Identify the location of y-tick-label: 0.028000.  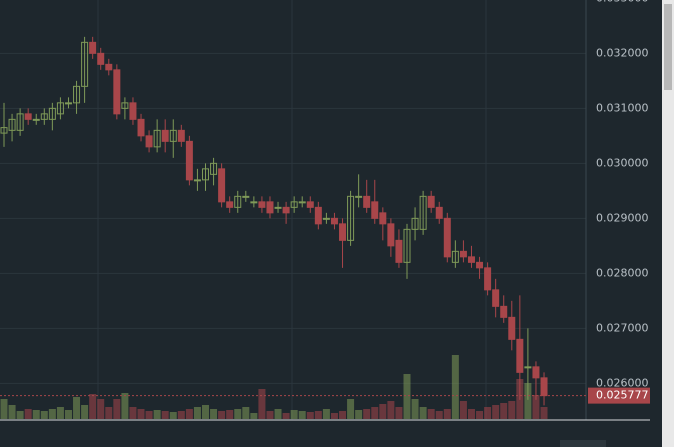
(622, 272).